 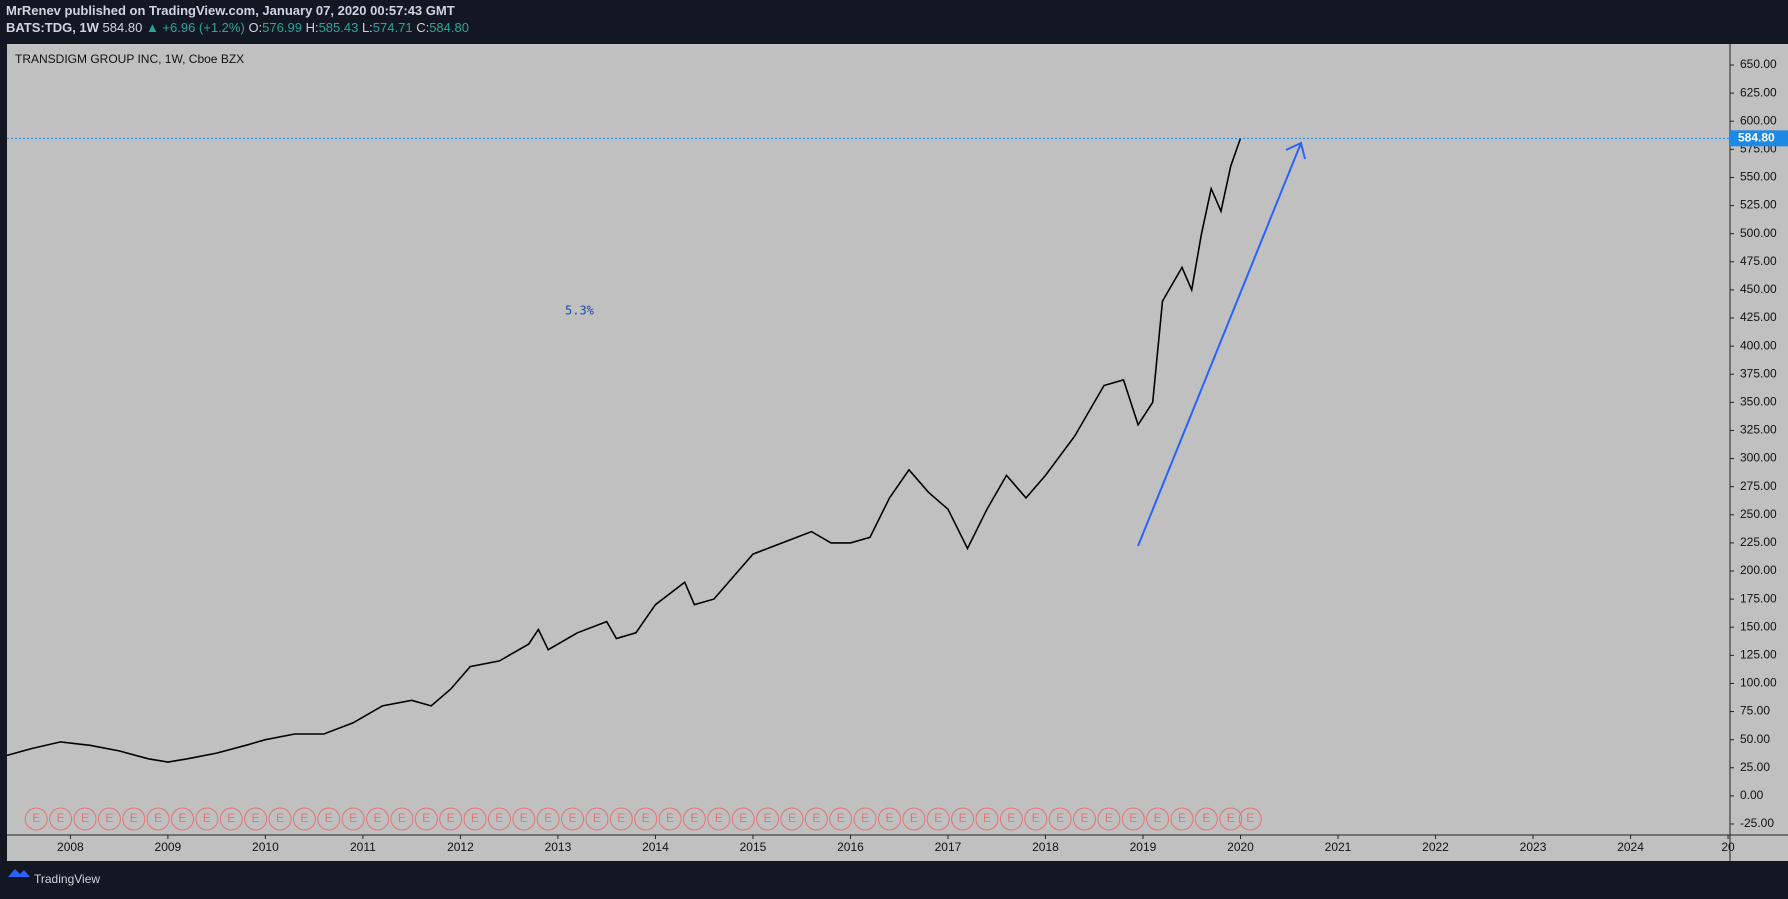 What do you see at coordinates (1757, 823) in the screenshot?
I see `y-tick-label: -25.00` at bounding box center [1757, 823].